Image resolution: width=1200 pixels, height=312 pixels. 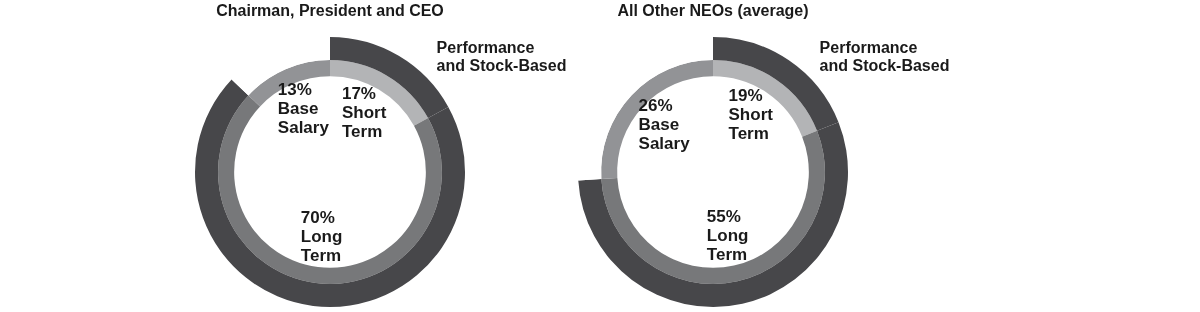 I want to click on data-label: 13%, so click(x=294, y=90).